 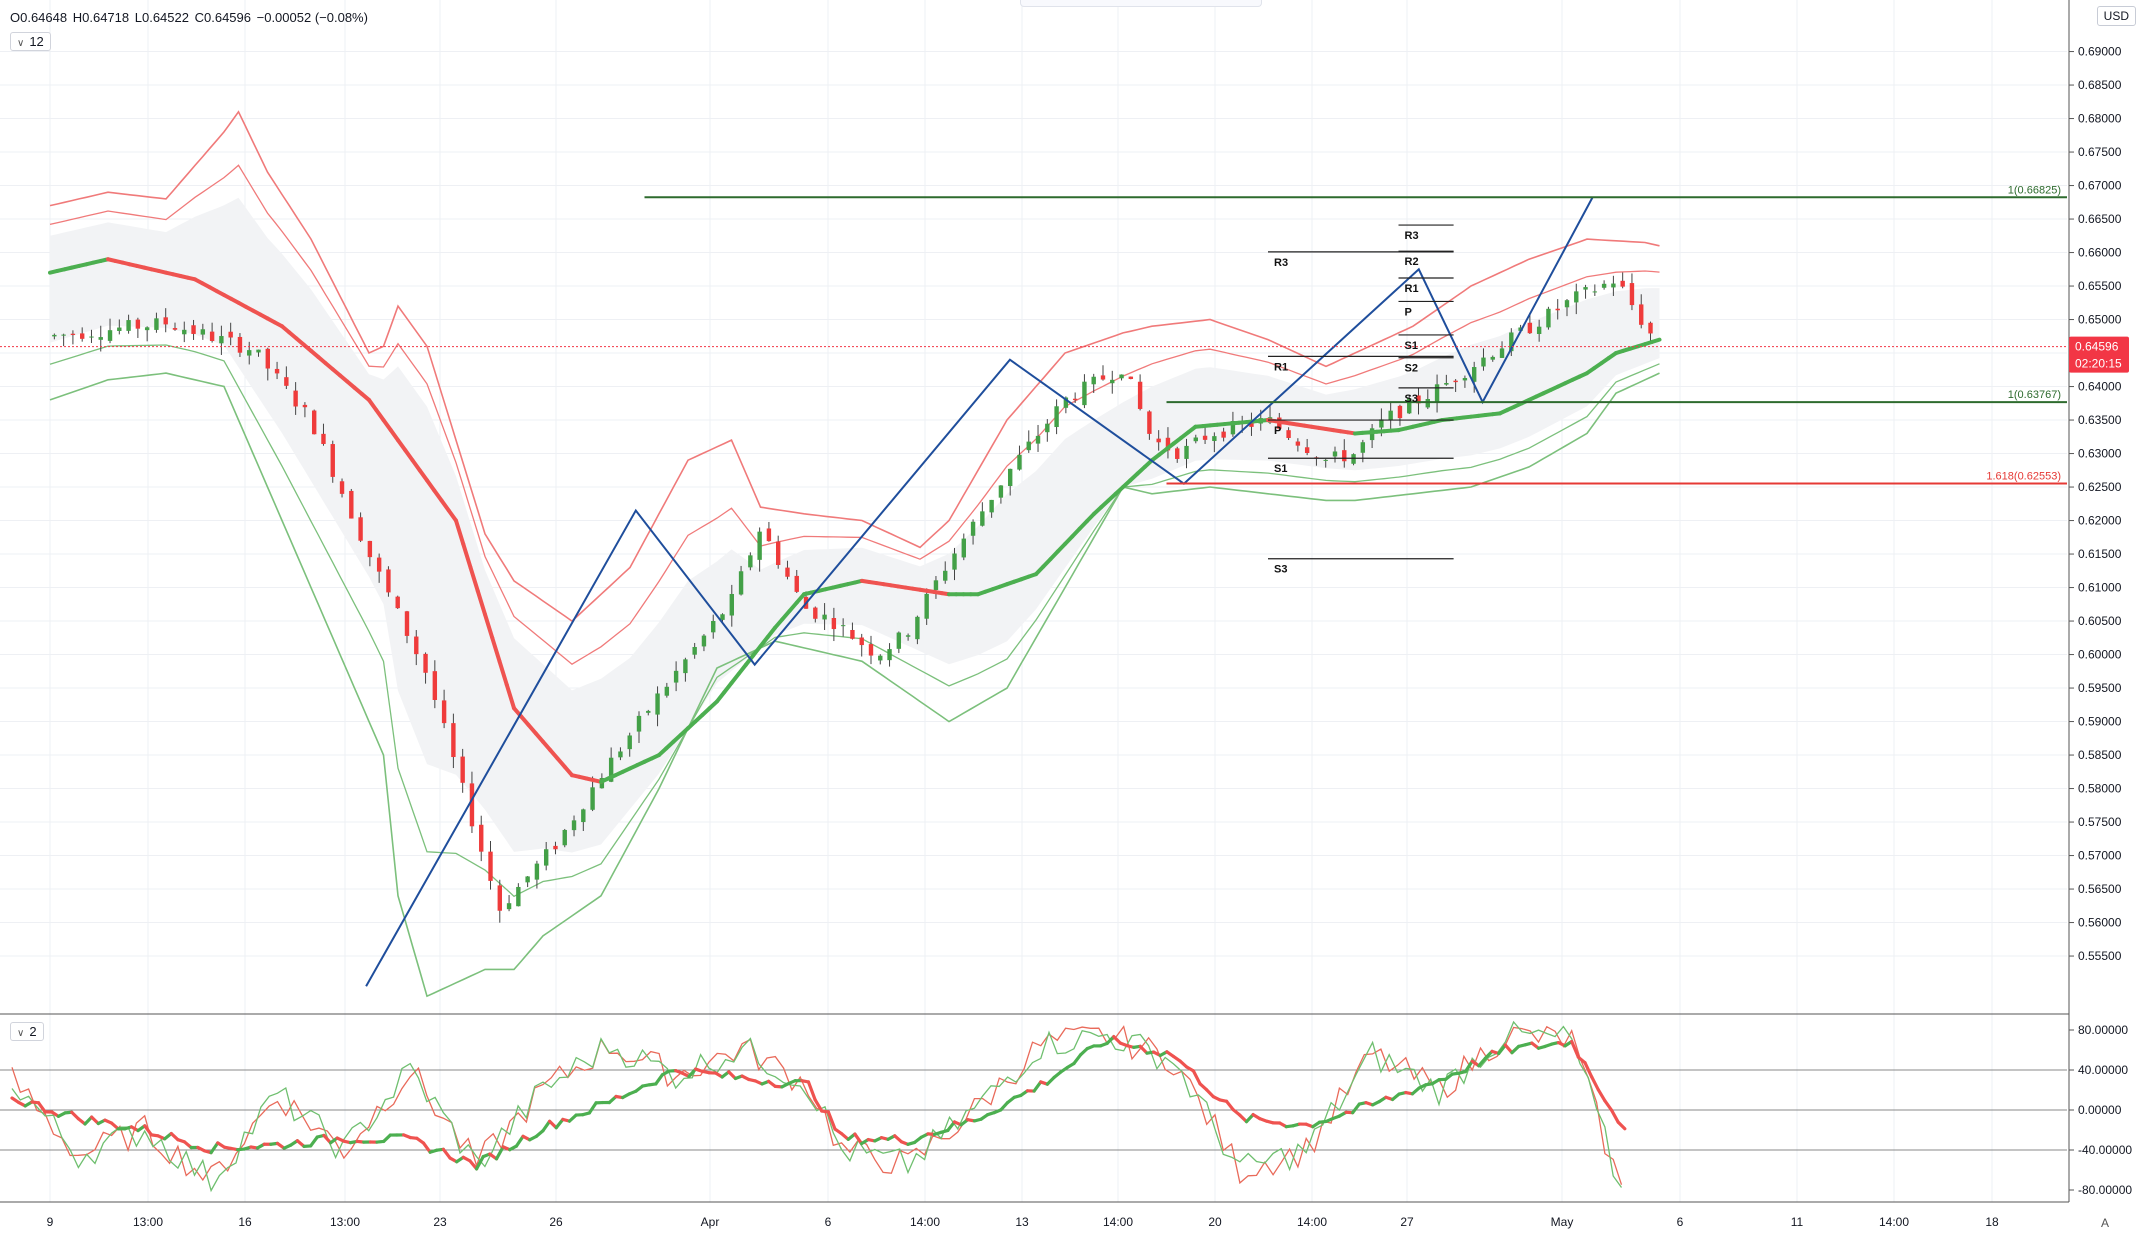 I want to click on time-tick-label: May, so click(x=1562, y=1222).